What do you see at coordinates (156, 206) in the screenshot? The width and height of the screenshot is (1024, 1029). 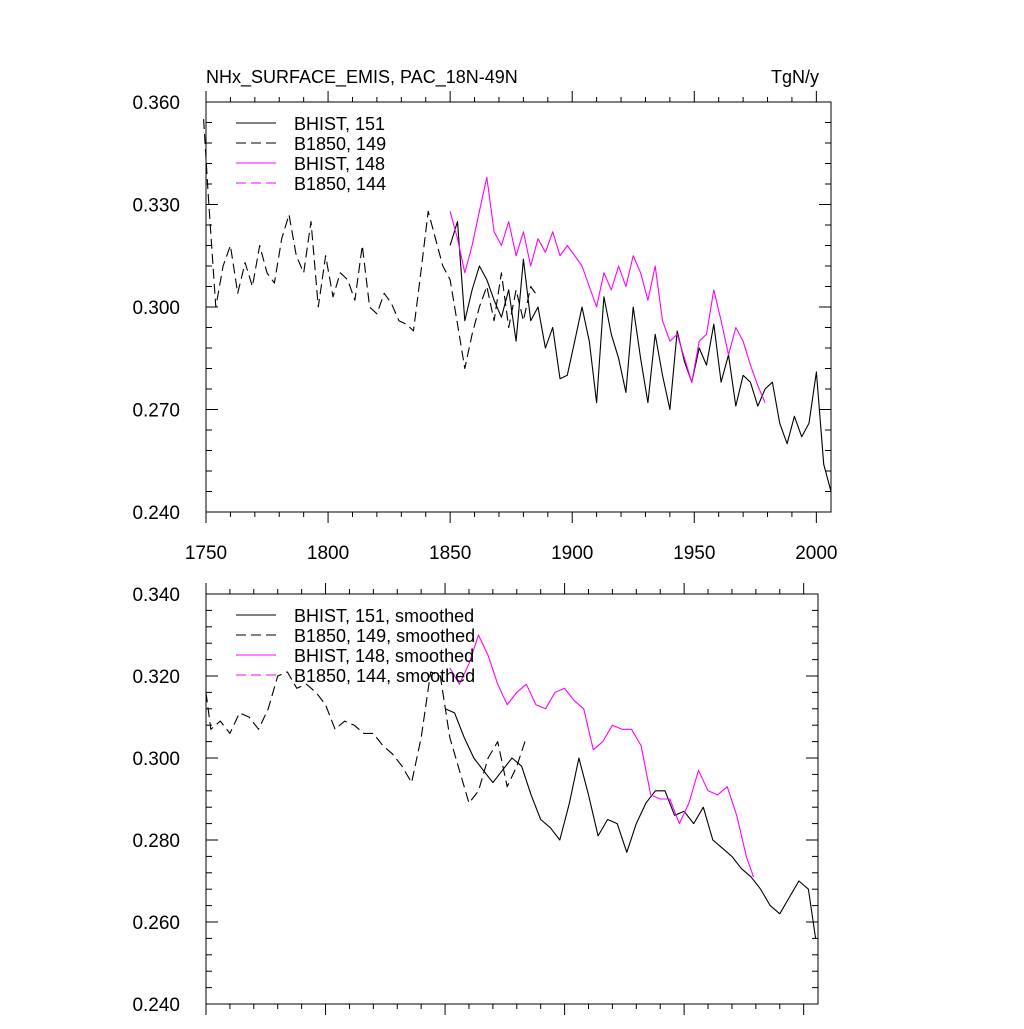 I see `y-tick-label: 0.330` at bounding box center [156, 206].